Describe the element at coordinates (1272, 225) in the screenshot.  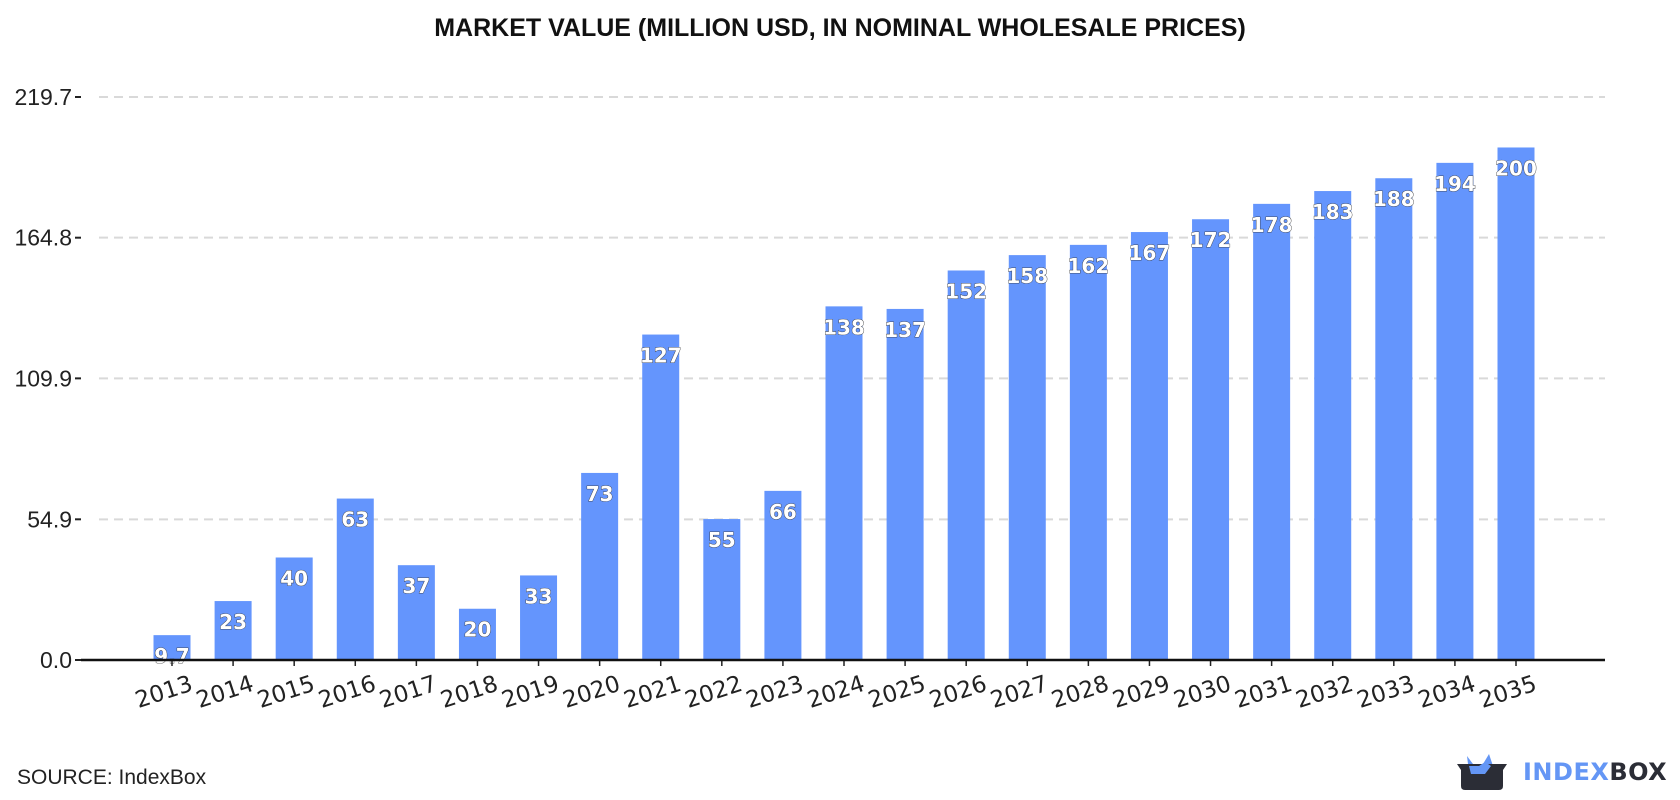
I see `data-label: 178` at that location.